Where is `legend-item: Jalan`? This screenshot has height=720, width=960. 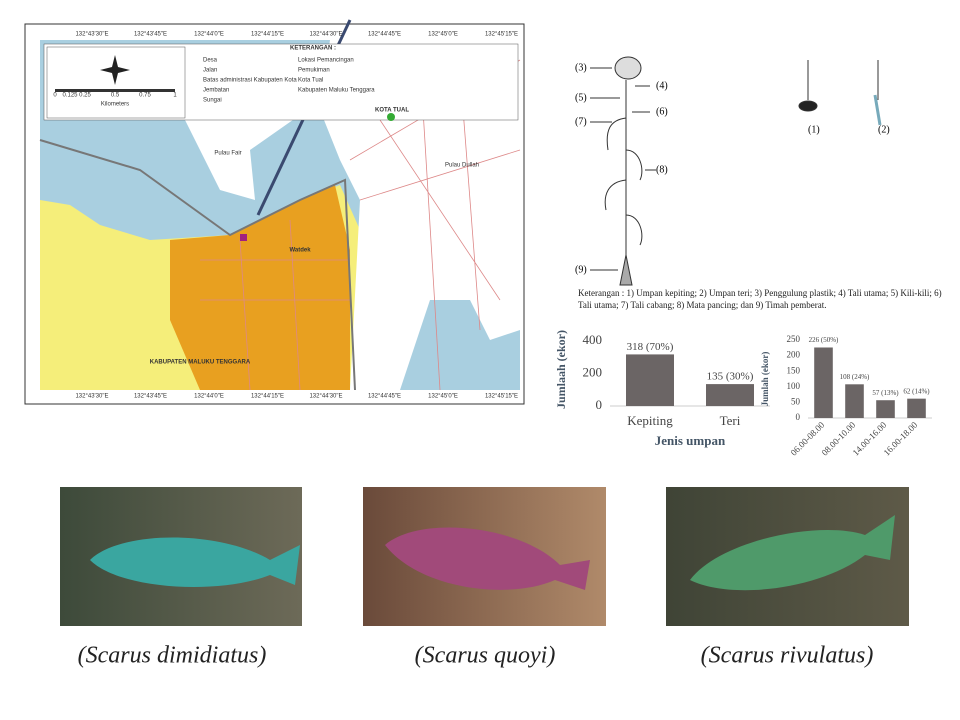 legend-item: Jalan is located at coordinates (210, 71).